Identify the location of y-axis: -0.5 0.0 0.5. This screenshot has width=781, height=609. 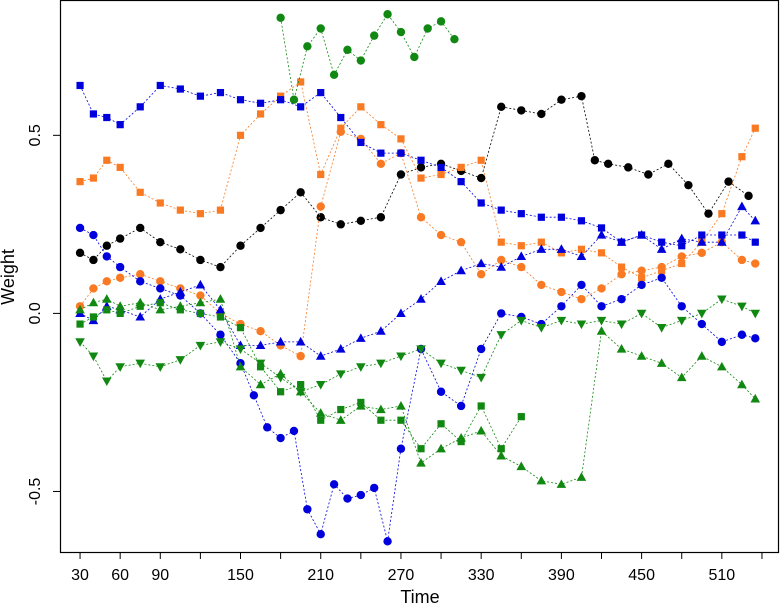
(43, 314).